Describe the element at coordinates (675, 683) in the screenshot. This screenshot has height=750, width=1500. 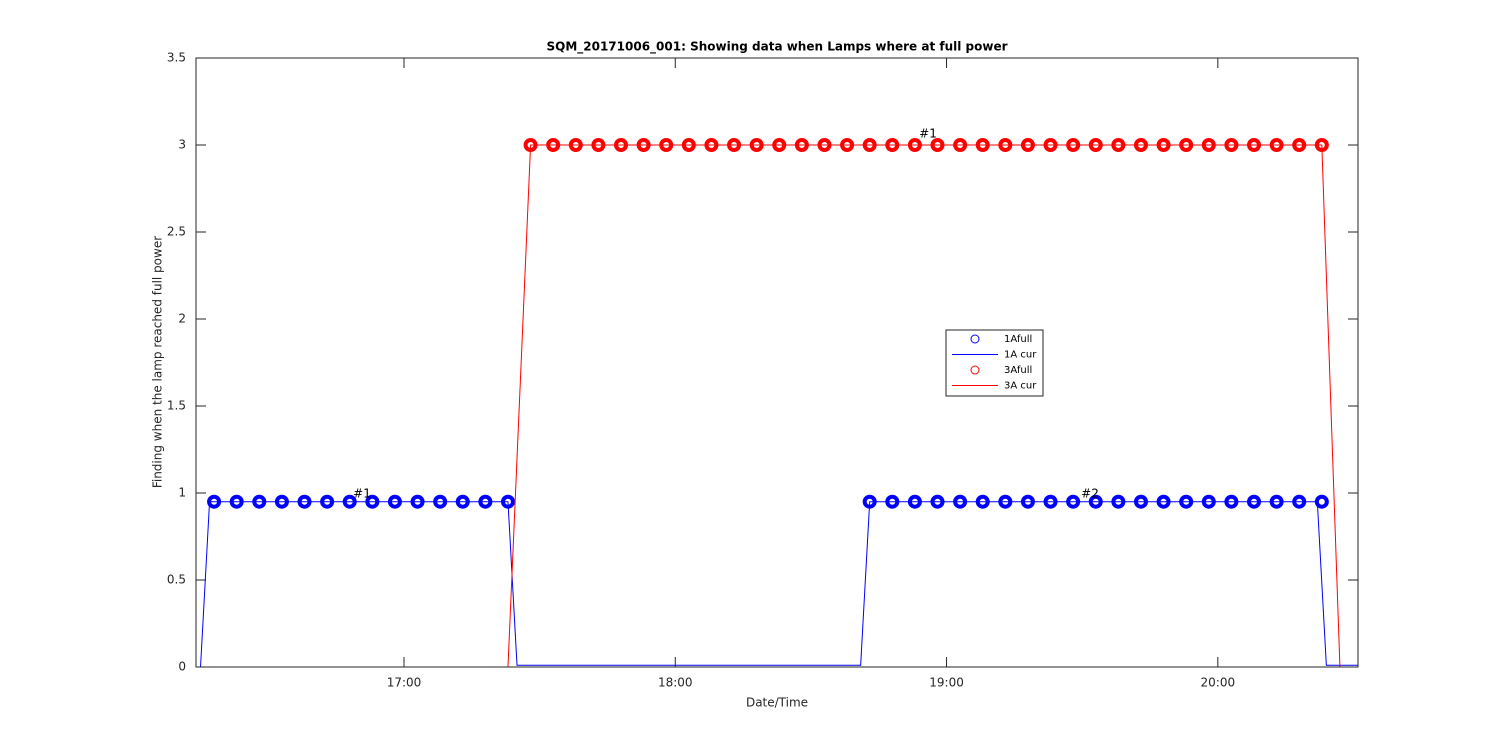
I see `x-tick-label: 18:00` at that location.